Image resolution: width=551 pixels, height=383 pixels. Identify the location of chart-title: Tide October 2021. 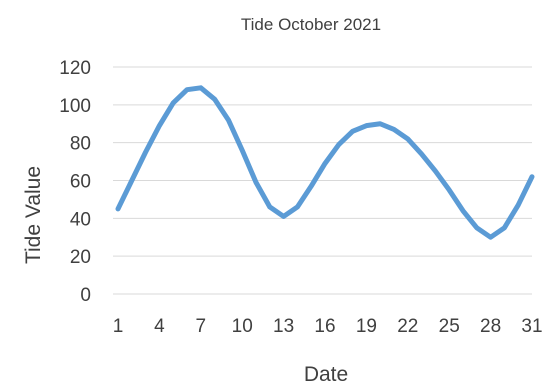
(311, 24).